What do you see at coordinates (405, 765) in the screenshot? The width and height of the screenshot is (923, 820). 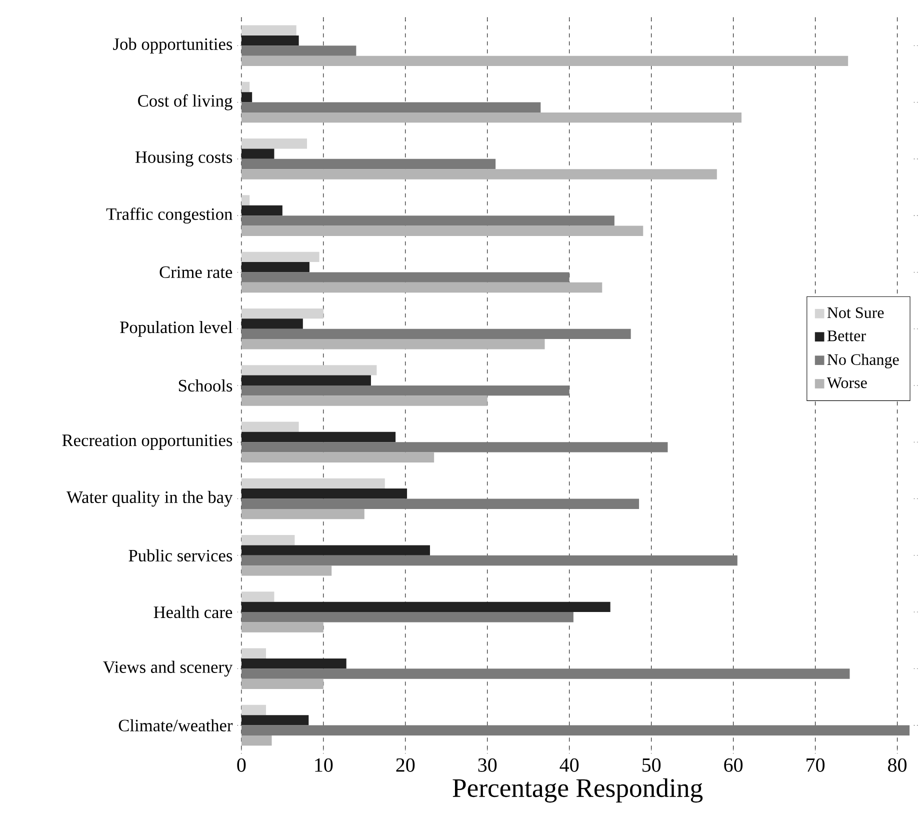 I see `x-tick-label: 20` at bounding box center [405, 765].